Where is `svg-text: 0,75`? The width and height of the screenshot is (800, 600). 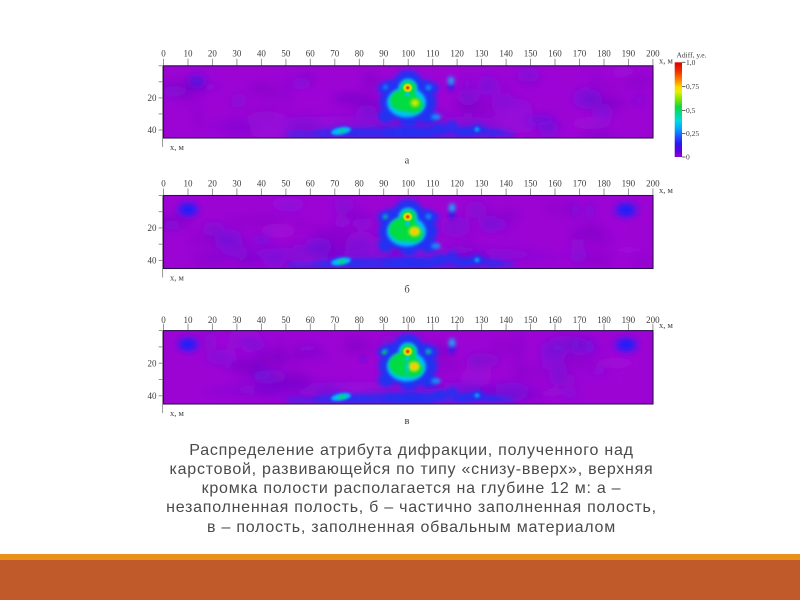
svg-text: 0,75 is located at coordinates (692, 86).